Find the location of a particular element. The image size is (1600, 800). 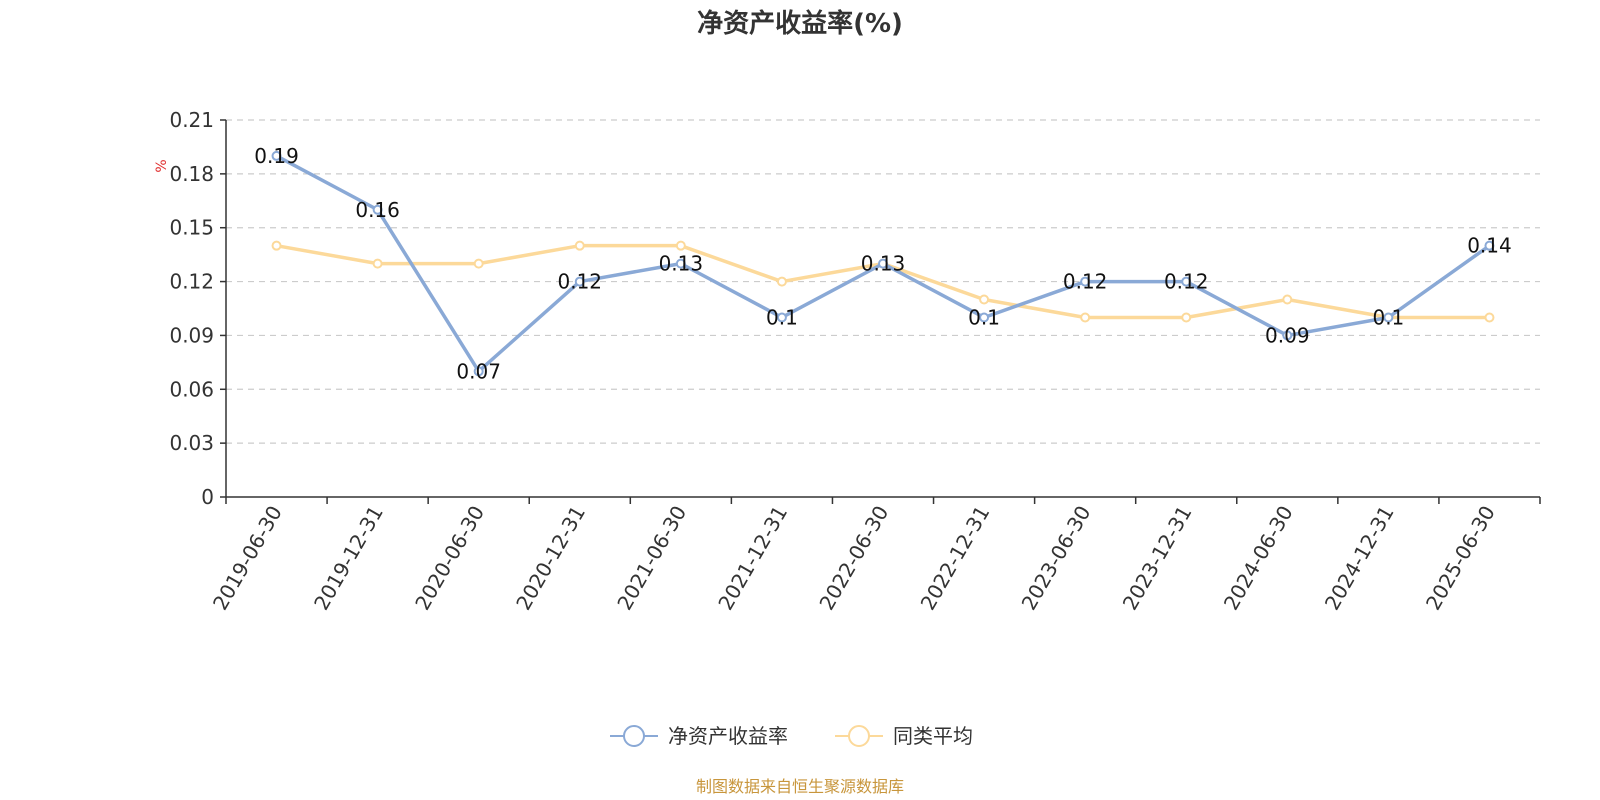

x-tick-label: 2020-12-31 is located at coordinates (550, 558).